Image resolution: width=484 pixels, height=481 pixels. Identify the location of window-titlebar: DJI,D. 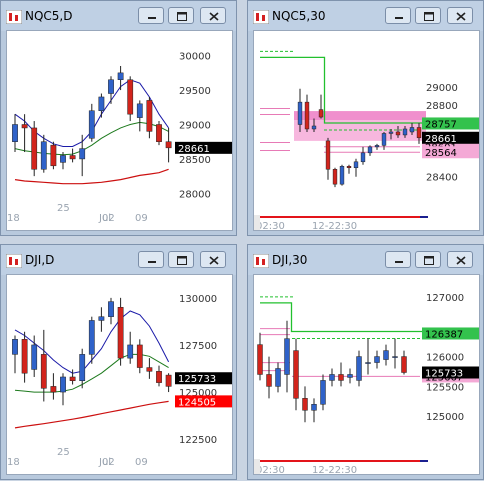
(118, 260).